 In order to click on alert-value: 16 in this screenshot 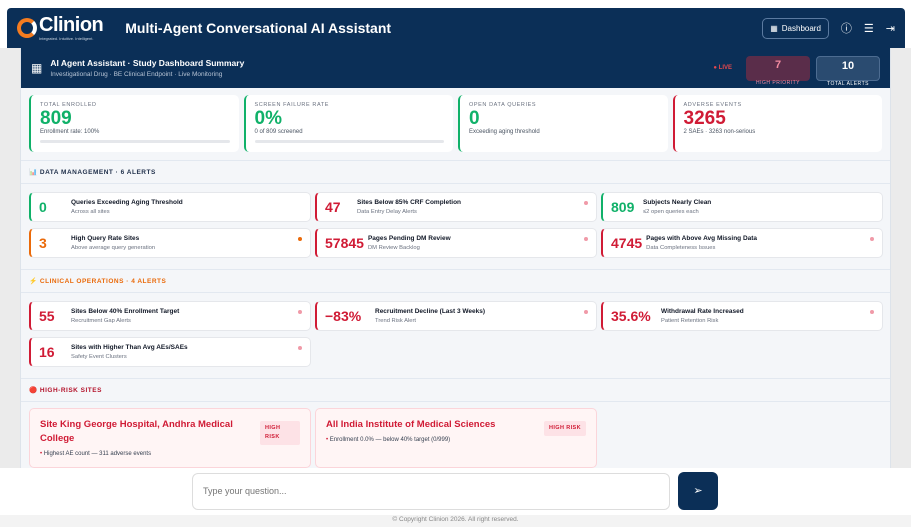, I will do `click(47, 352)`.